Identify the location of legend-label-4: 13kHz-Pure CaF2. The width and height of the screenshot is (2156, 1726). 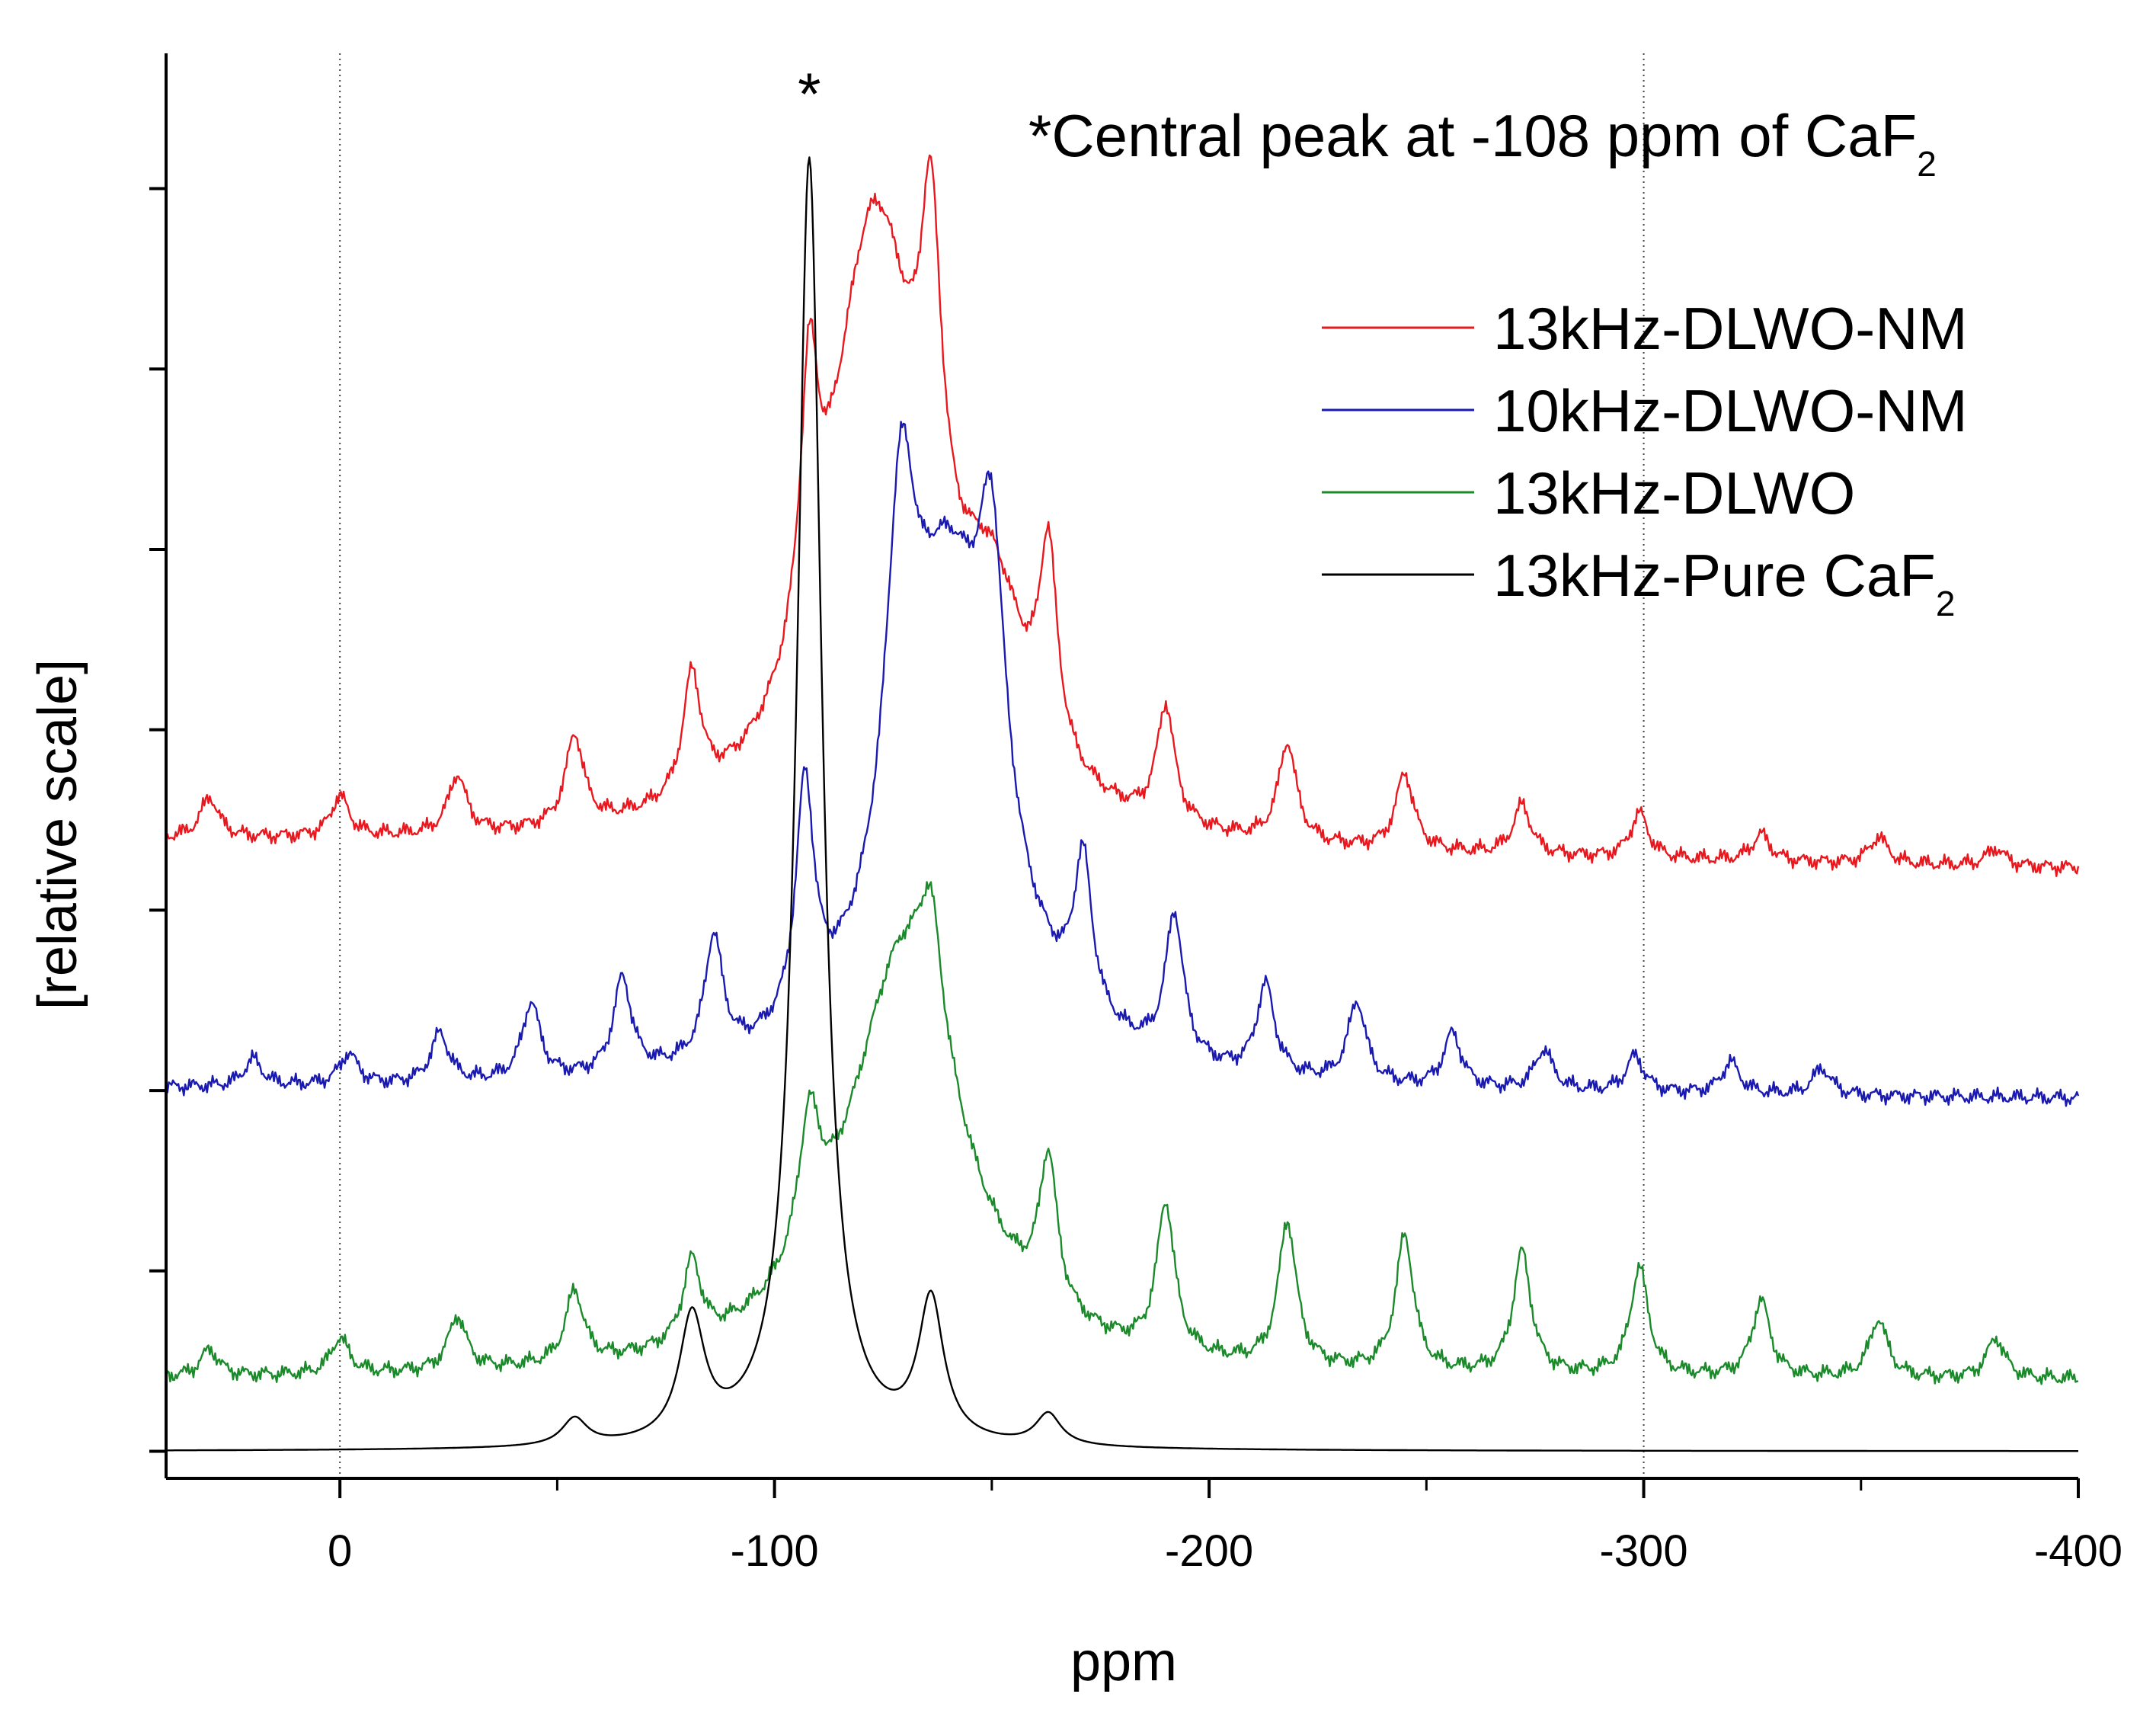
(1724, 582).